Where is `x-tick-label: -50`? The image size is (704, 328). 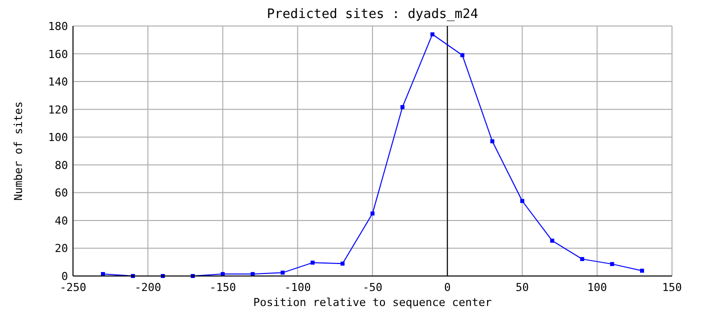 x-tick-label: -50 is located at coordinates (372, 287).